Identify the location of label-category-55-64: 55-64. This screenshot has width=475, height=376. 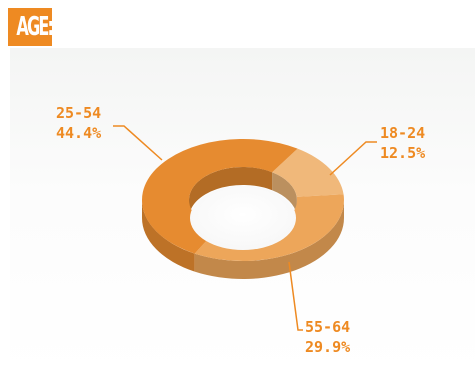
(328, 327).